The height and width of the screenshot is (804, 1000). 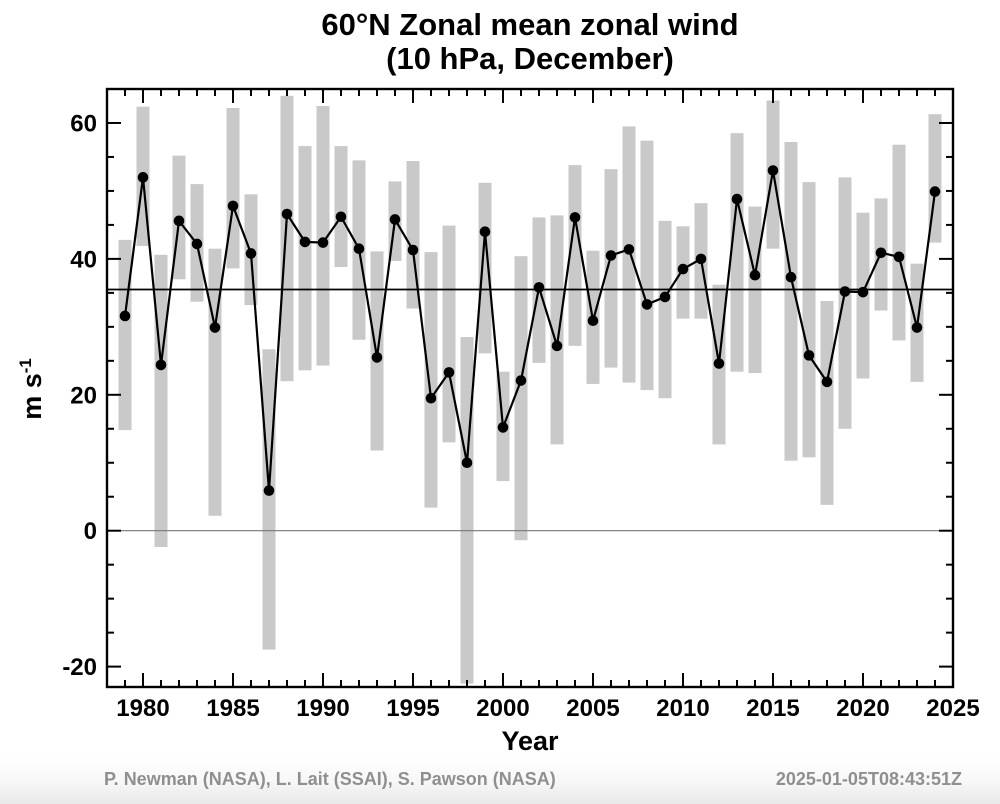 What do you see at coordinates (322, 708) in the screenshot?
I see `x-tick-label-1990: 1990` at bounding box center [322, 708].